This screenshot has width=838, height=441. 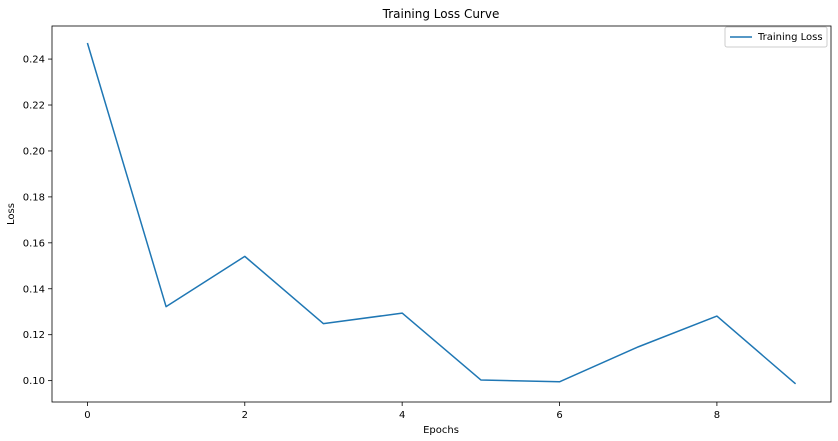 I want to click on x-tick-label: 8, so click(x=717, y=415).